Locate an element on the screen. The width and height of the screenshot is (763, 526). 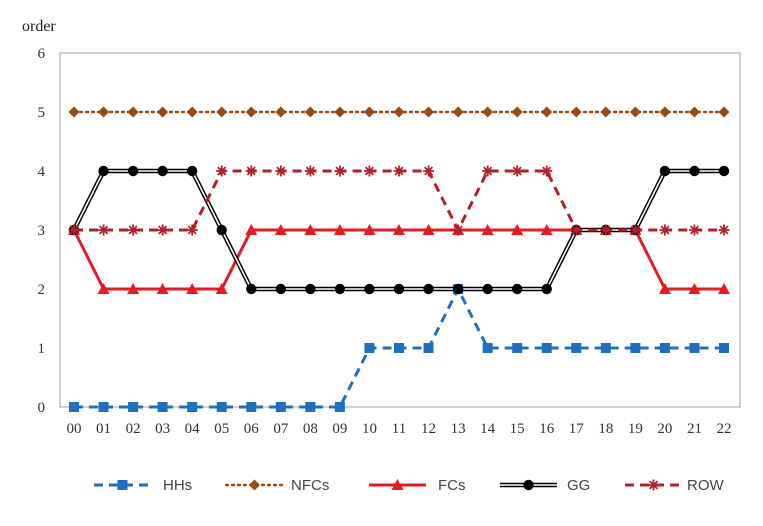
x-tick-label: 20 is located at coordinates (664, 429).